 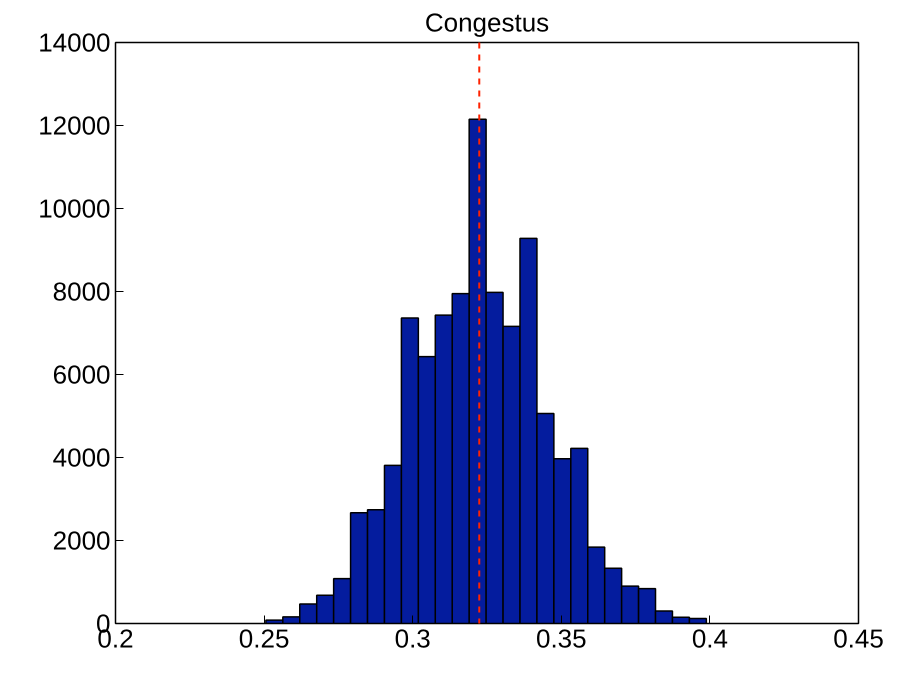 What do you see at coordinates (487, 23) in the screenshot?
I see `chart-title: Congestus` at bounding box center [487, 23].